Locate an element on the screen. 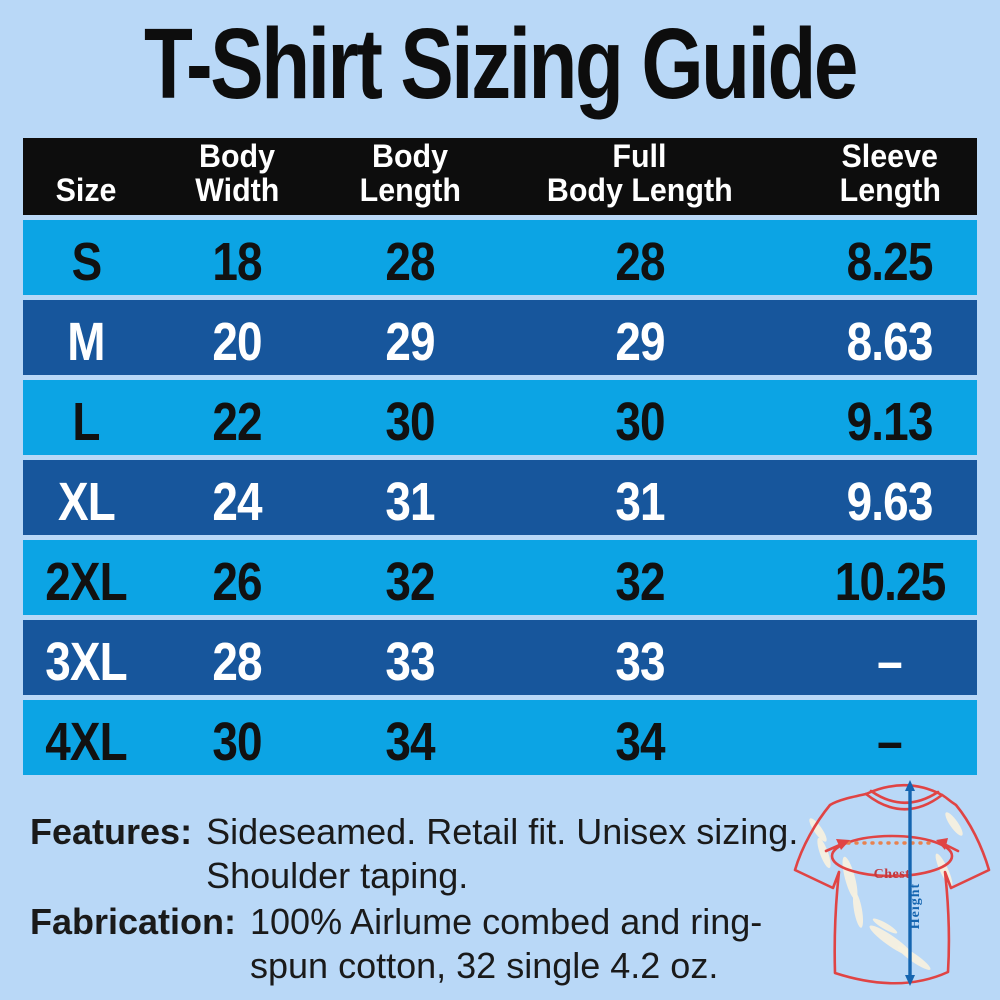 This screenshot has height=1000, width=1000. body-length-cell: 30 is located at coordinates (410, 422).